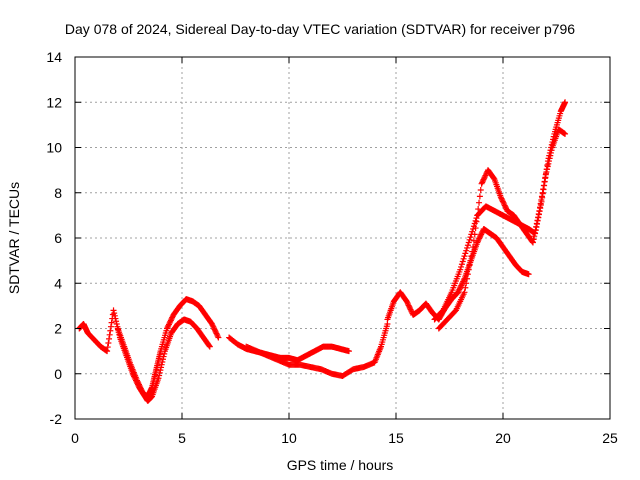 This screenshot has width=640, height=480. Describe the element at coordinates (289, 438) in the screenshot. I see `x-tick-label: 10` at that location.